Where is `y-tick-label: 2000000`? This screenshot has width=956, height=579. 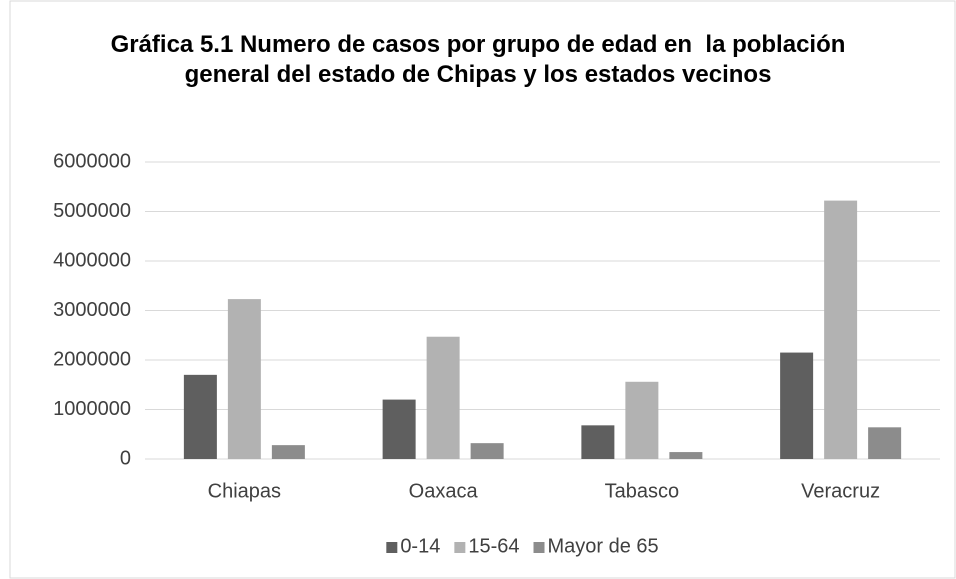 y-tick-label: 2000000 is located at coordinates (92, 359).